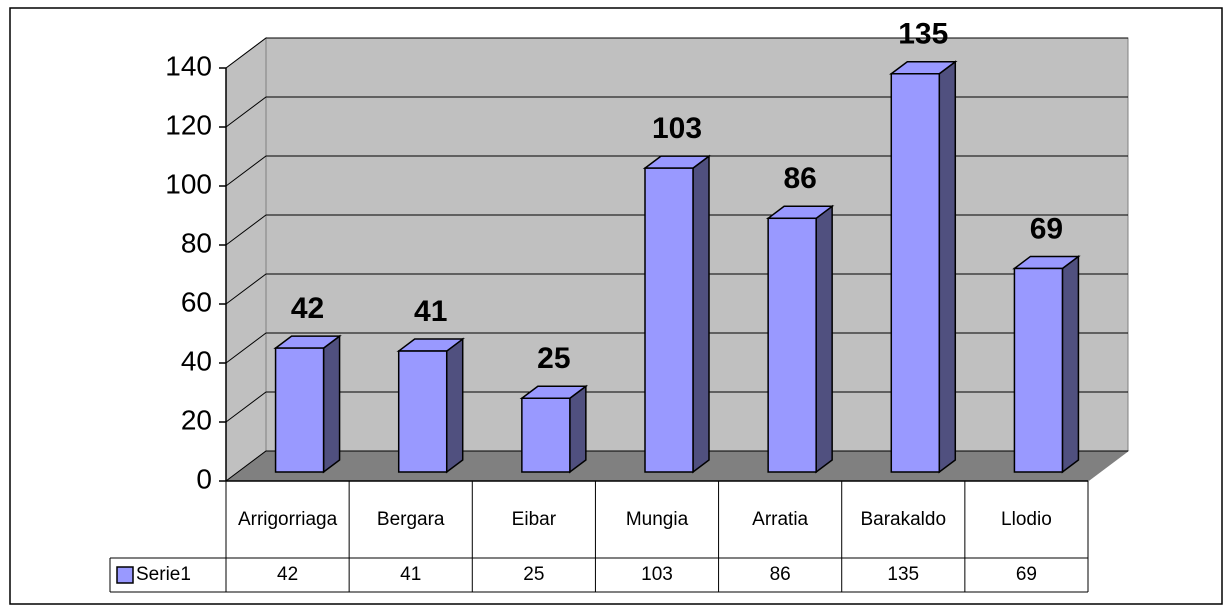 This screenshot has height=612, width=1232. What do you see at coordinates (799, 178) in the screenshot?
I see `data-label: 86` at bounding box center [799, 178].